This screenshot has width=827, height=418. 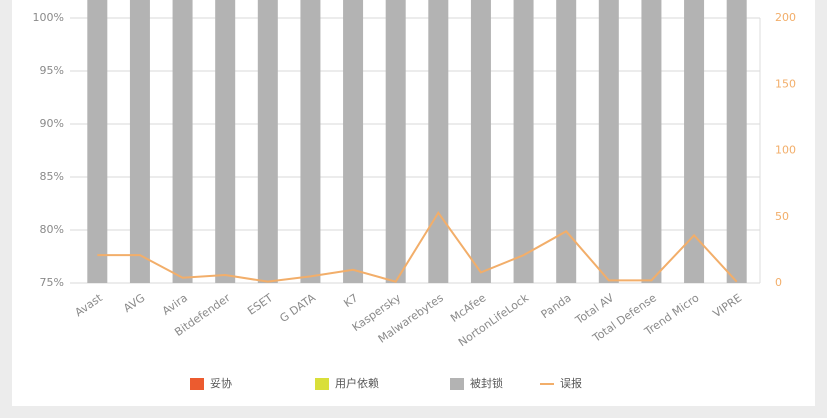 What do you see at coordinates (52, 123) in the screenshot?
I see `y-tick-label: 90%` at bounding box center [52, 123].